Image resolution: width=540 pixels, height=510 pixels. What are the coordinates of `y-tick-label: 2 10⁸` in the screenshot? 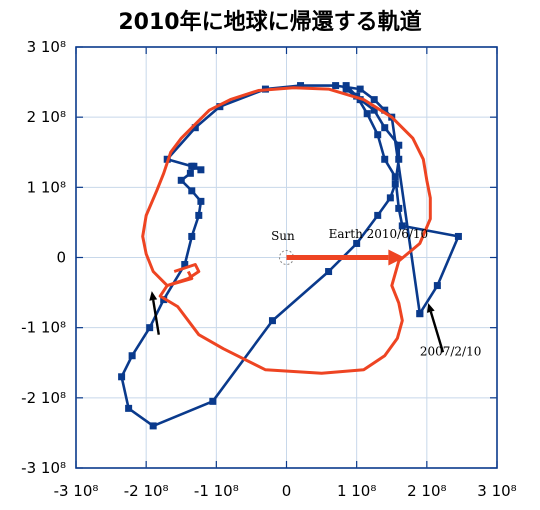 It's located at (46, 117).